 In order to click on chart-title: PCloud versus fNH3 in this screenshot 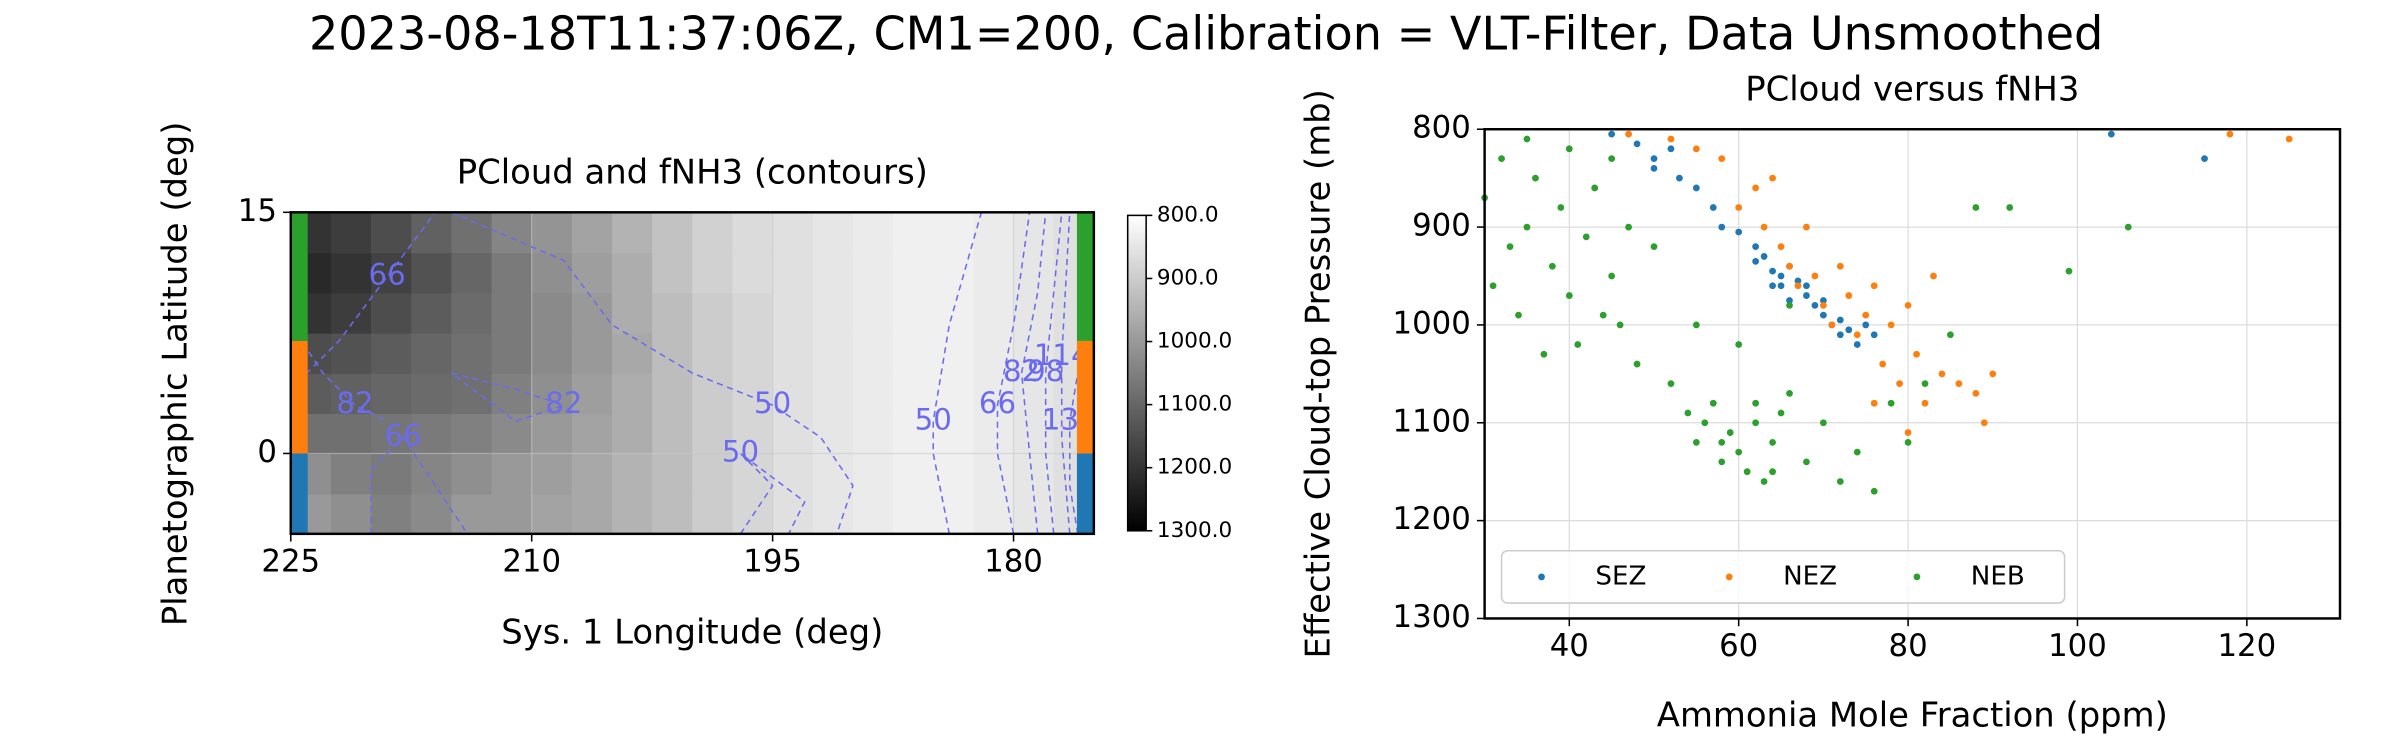, I will do `click(1912, 88)`.